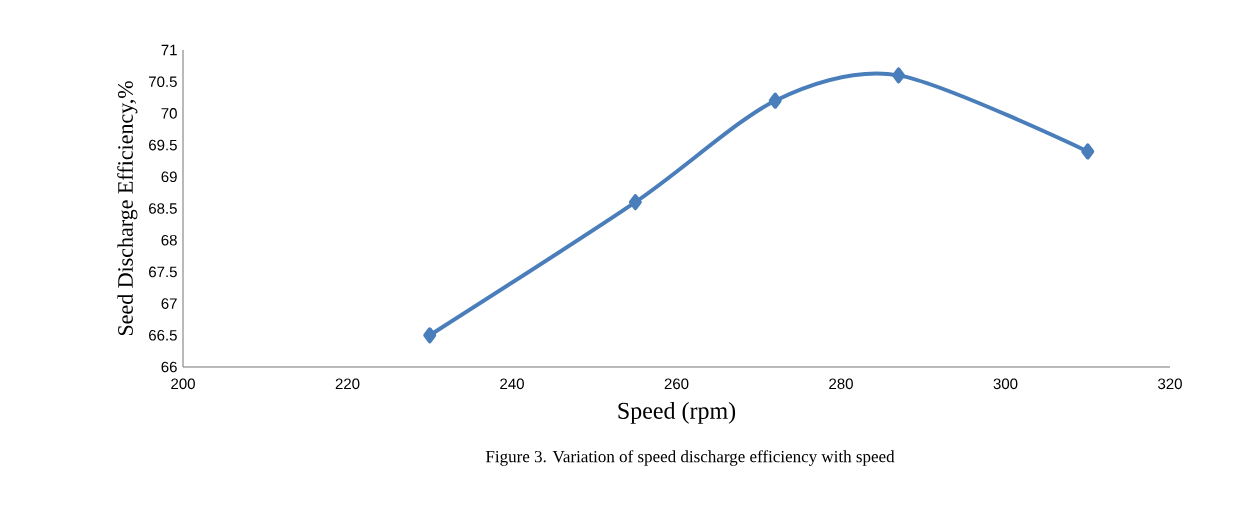  Describe the element at coordinates (512, 384) in the screenshot. I see `x-tick-label: 240` at that location.